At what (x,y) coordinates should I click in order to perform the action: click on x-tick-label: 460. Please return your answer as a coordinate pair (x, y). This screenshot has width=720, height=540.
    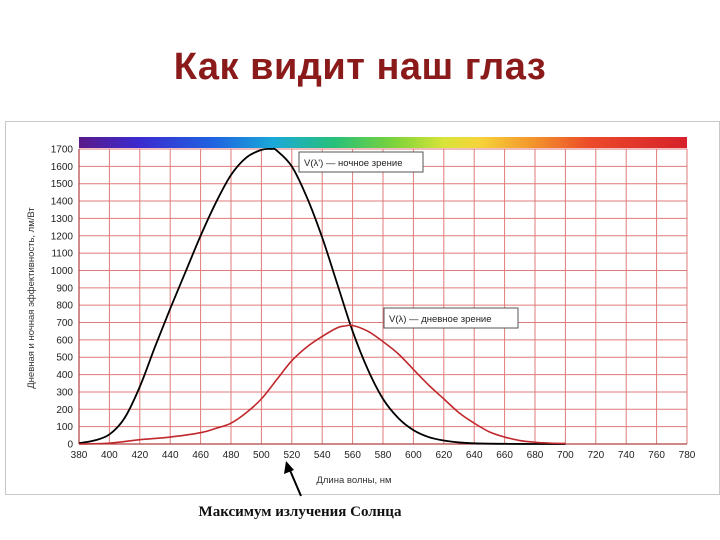
    Looking at the image, I should click on (200, 455).